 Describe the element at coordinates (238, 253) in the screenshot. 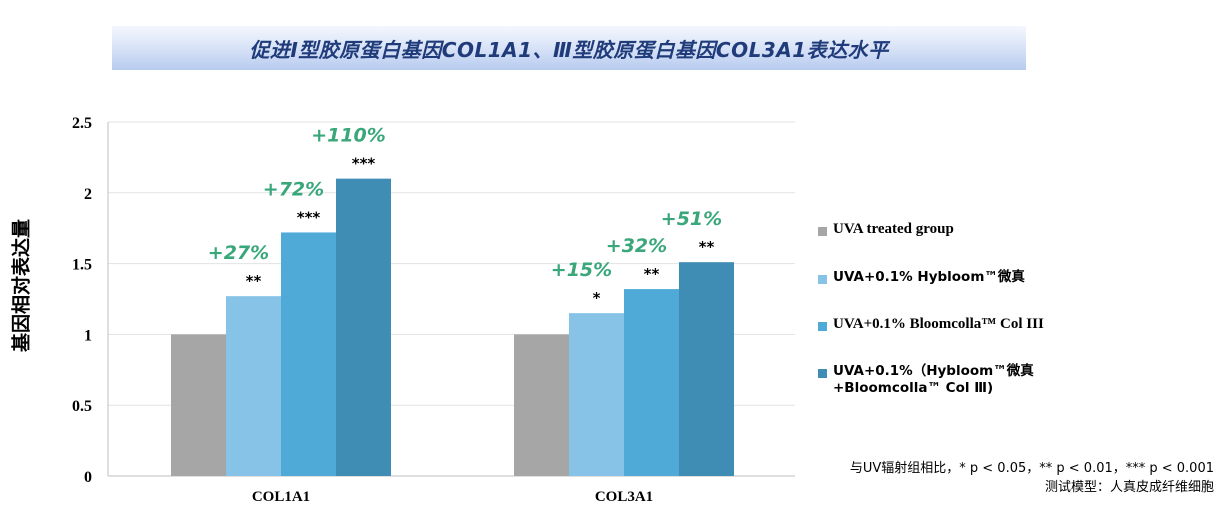

I see `percent-label: +27%` at that location.